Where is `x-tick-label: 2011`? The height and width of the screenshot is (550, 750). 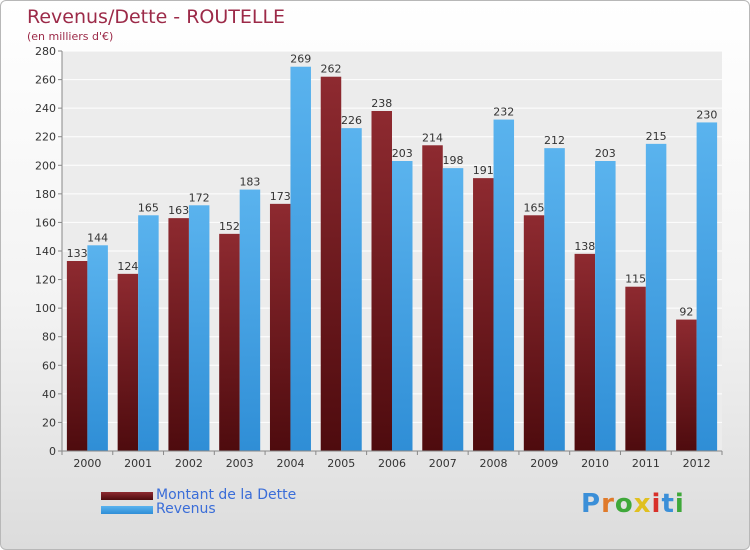 x-tick-label: 2011 is located at coordinates (646, 463).